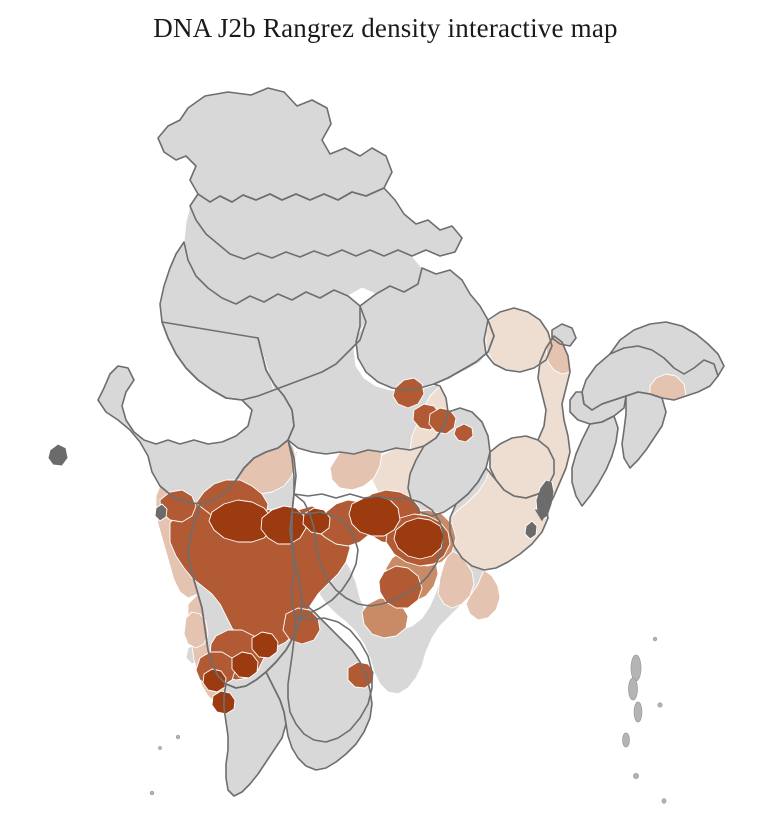  I want to click on island-lakshadweep-south, so click(178, 737).